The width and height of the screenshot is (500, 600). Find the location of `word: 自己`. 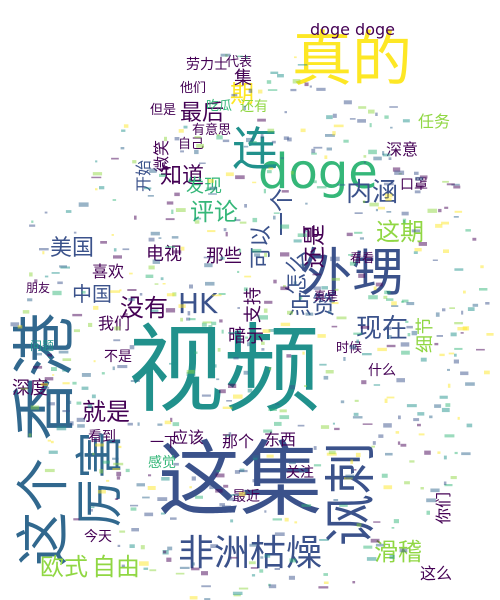

word: 自己 is located at coordinates (191, 144).